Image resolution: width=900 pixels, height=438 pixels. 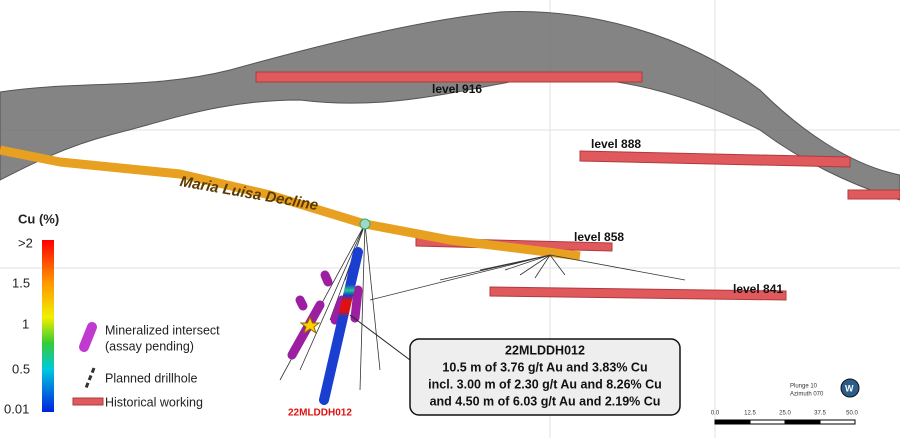 What do you see at coordinates (599, 237) in the screenshot?
I see `level-label: level 858` at bounding box center [599, 237].